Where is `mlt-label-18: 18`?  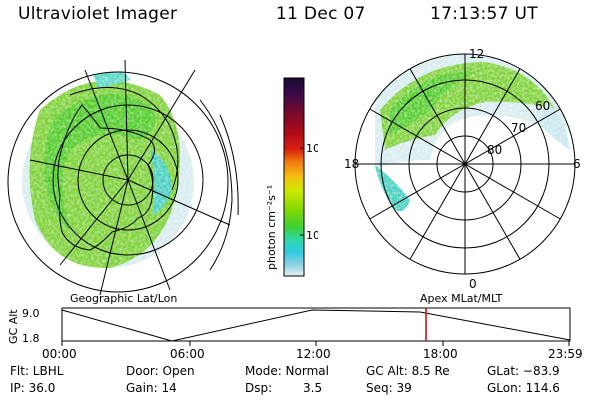
mlt-label-18: 18 is located at coordinates (351, 164).